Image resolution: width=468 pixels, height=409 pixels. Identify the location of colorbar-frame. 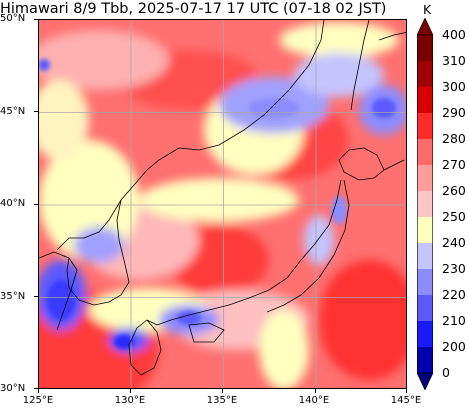
(425, 204).